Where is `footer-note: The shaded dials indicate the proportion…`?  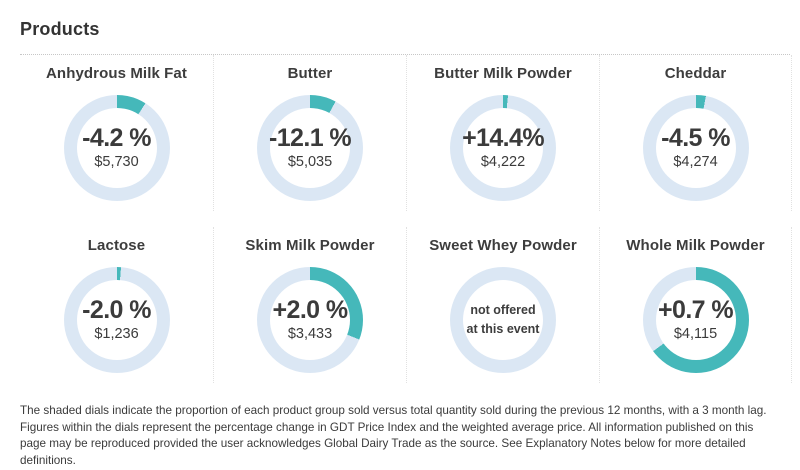 footer-note: The shaded dials indicate the proportion… is located at coordinates (393, 436).